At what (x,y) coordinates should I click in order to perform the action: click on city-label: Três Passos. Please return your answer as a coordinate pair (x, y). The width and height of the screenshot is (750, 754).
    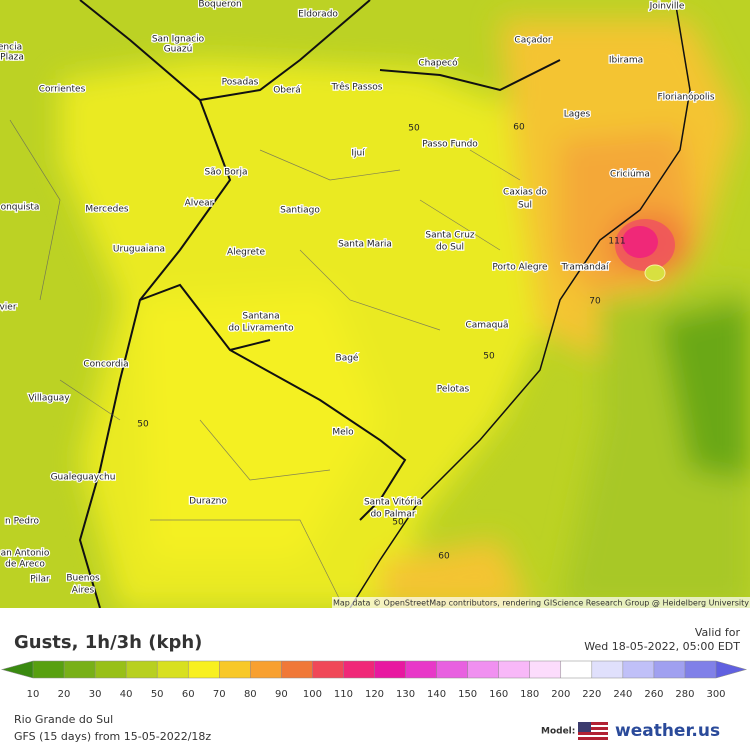
    Looking at the image, I should click on (357, 87).